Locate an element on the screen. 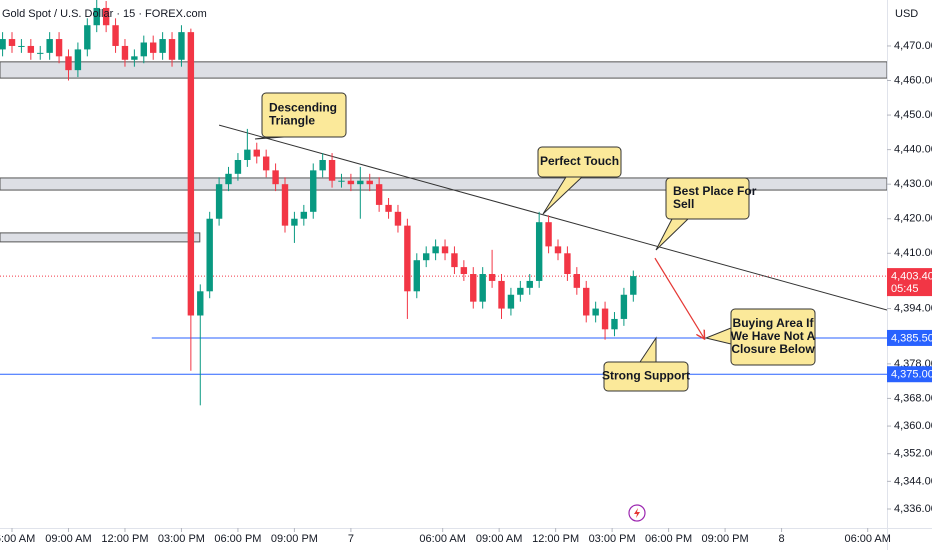 The width and height of the screenshot is (932, 550). x-tick-label: 09:00 AM is located at coordinates (499, 539).